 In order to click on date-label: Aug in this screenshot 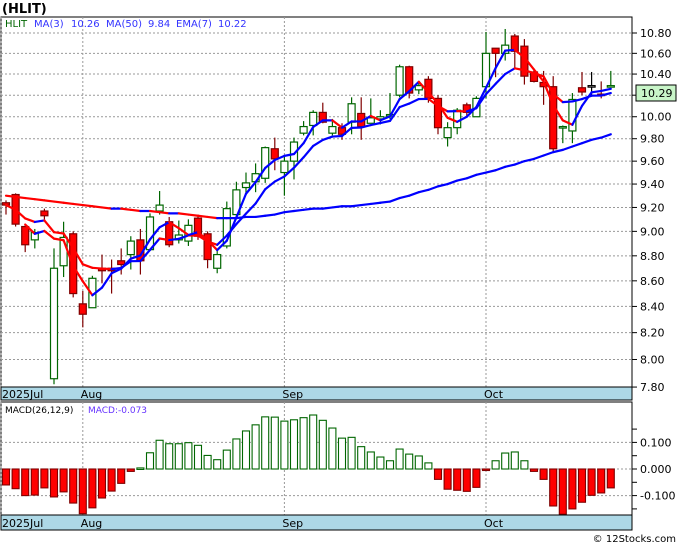, I will do `click(91, 394)`.